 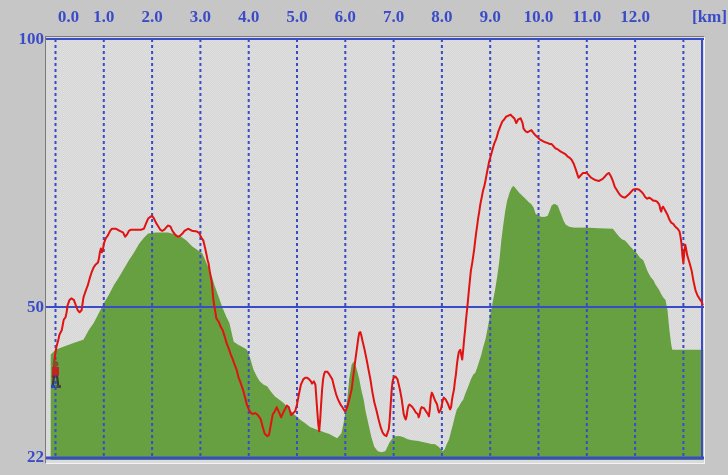 I want to click on x-tick-label: 9.0, so click(x=490, y=16).